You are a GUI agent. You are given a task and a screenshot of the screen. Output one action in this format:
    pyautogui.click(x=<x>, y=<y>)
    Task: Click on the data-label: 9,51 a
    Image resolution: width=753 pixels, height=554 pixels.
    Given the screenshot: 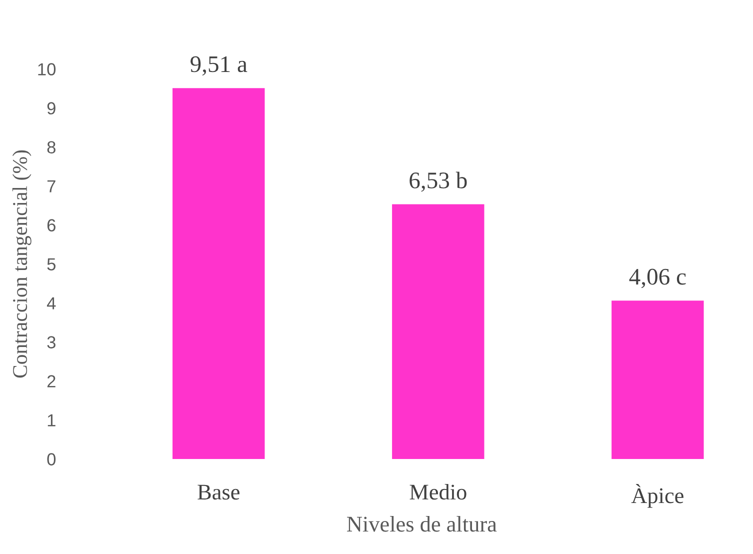 What is the action you would take?
    pyautogui.click(x=219, y=66)
    